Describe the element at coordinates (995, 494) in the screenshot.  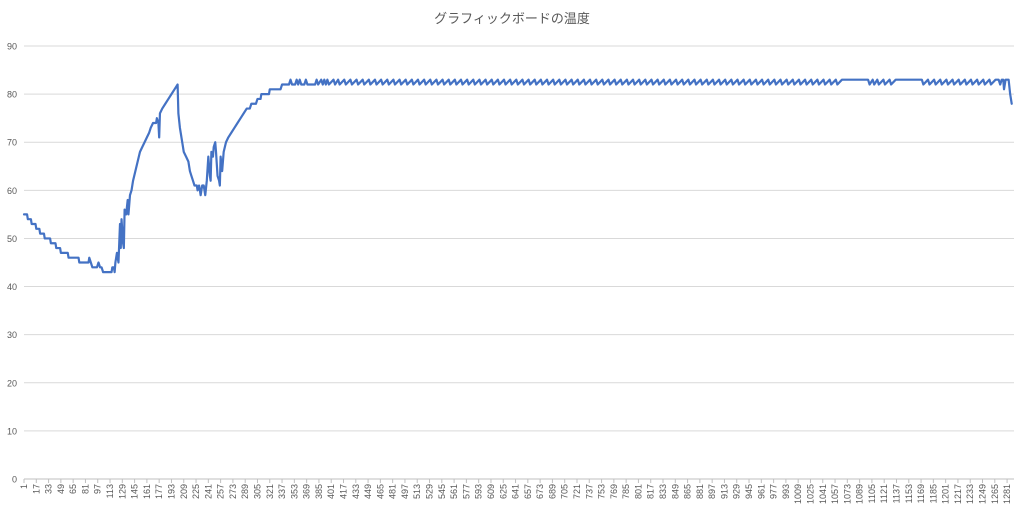
I see `x-tick-label: 1265` at that location.